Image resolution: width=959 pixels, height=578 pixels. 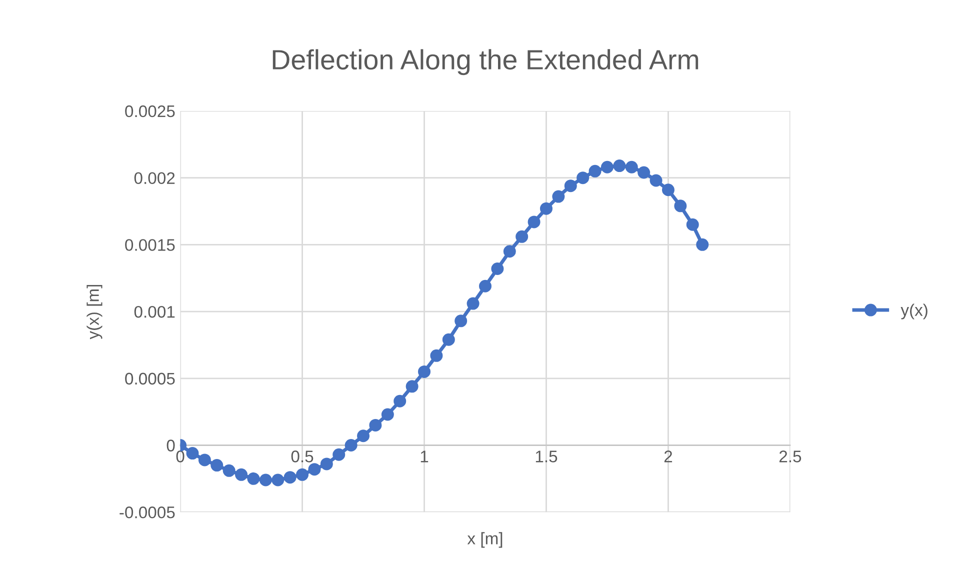 What do you see at coordinates (170, 446) in the screenshot?
I see `y-tick-label: 0` at bounding box center [170, 446].